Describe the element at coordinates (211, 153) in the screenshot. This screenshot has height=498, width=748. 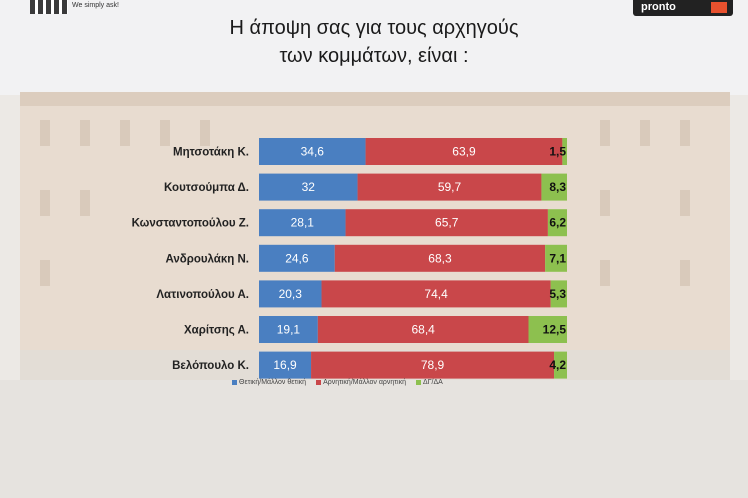
I see `category-label: Μητσοτάκη Κ.` at that location.